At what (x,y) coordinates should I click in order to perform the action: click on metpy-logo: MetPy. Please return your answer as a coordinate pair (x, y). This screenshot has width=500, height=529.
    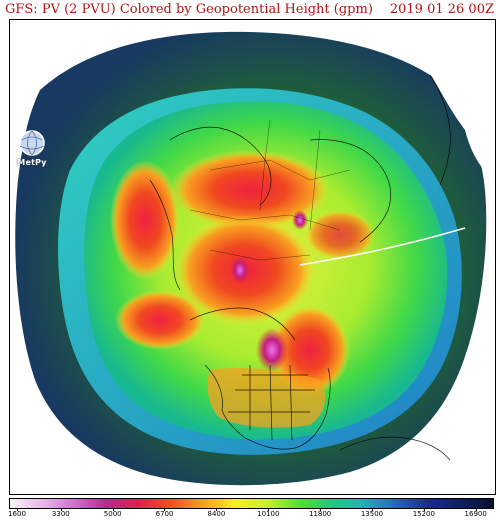
    Looking at the image, I should click on (32, 150).